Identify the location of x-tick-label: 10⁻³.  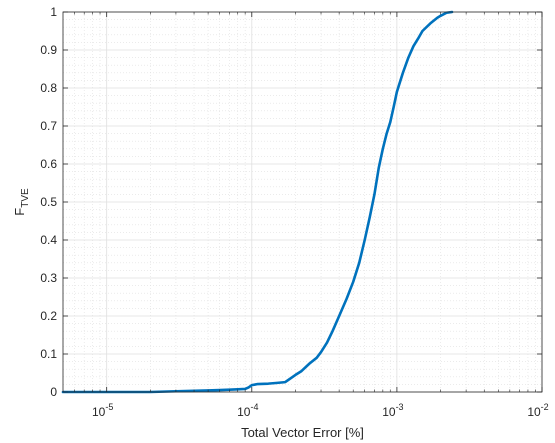
(392, 410).